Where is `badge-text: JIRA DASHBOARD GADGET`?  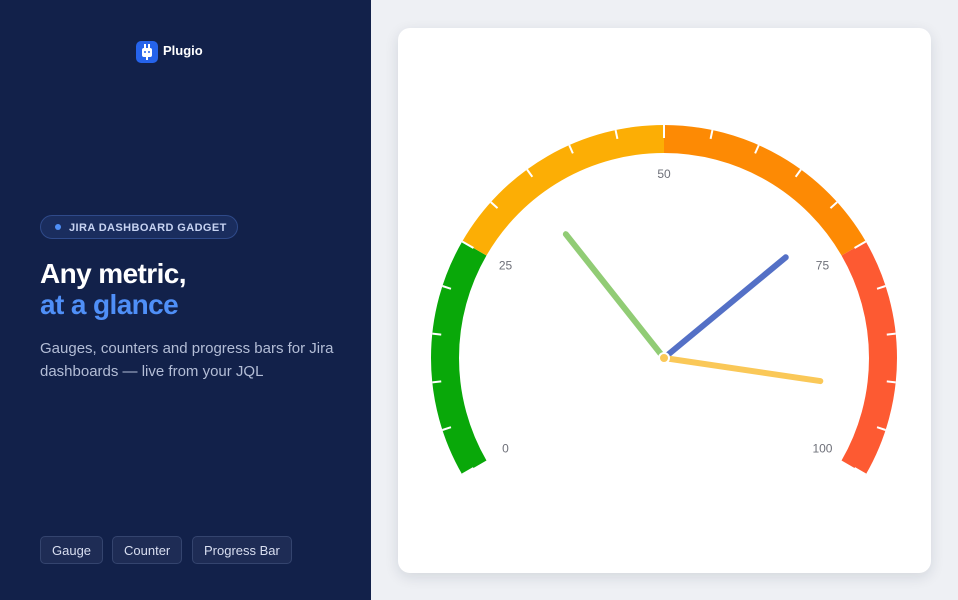
badge-text: JIRA DASHBOARD GADGET is located at coordinates (148, 228).